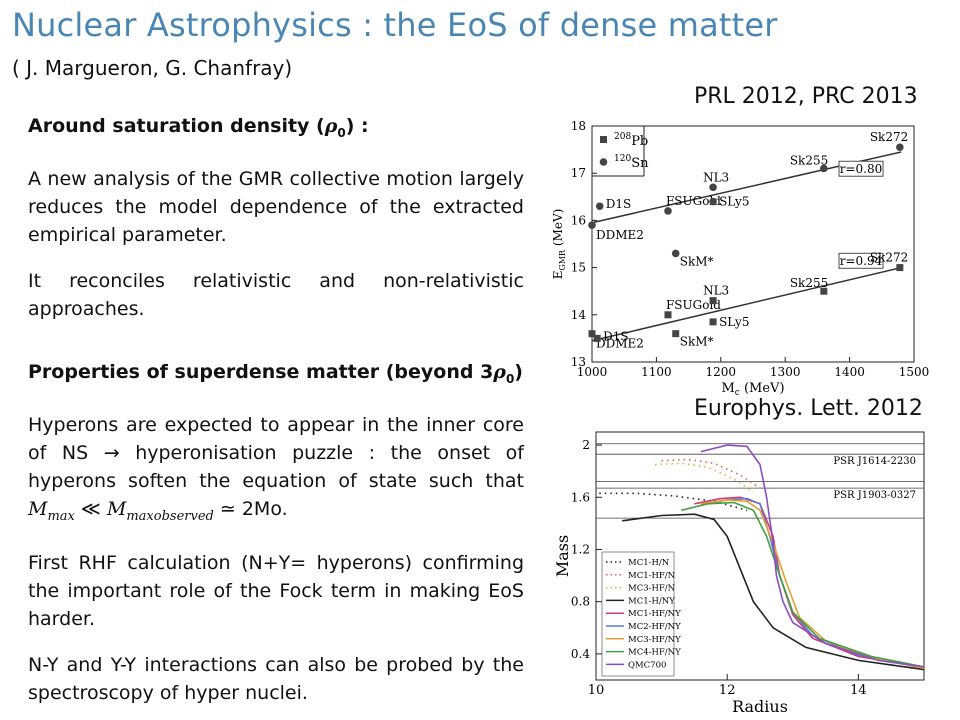  What do you see at coordinates (620, 344) in the screenshot?
I see `data-point-label: DDME2` at bounding box center [620, 344].